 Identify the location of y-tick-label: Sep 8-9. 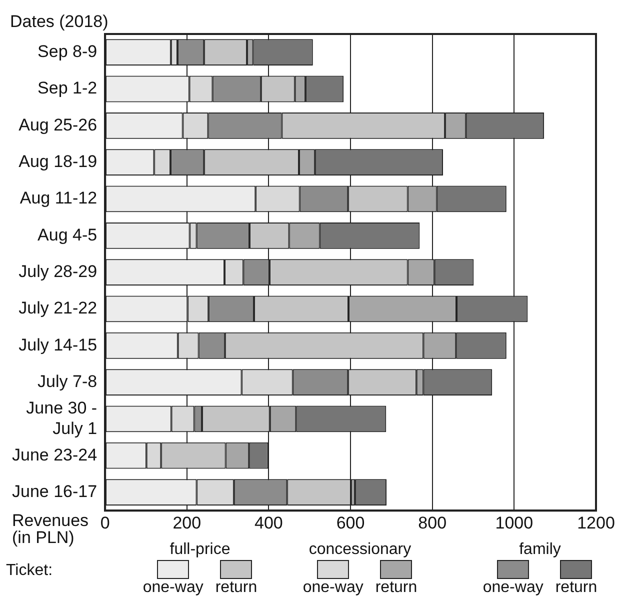
(68, 52).